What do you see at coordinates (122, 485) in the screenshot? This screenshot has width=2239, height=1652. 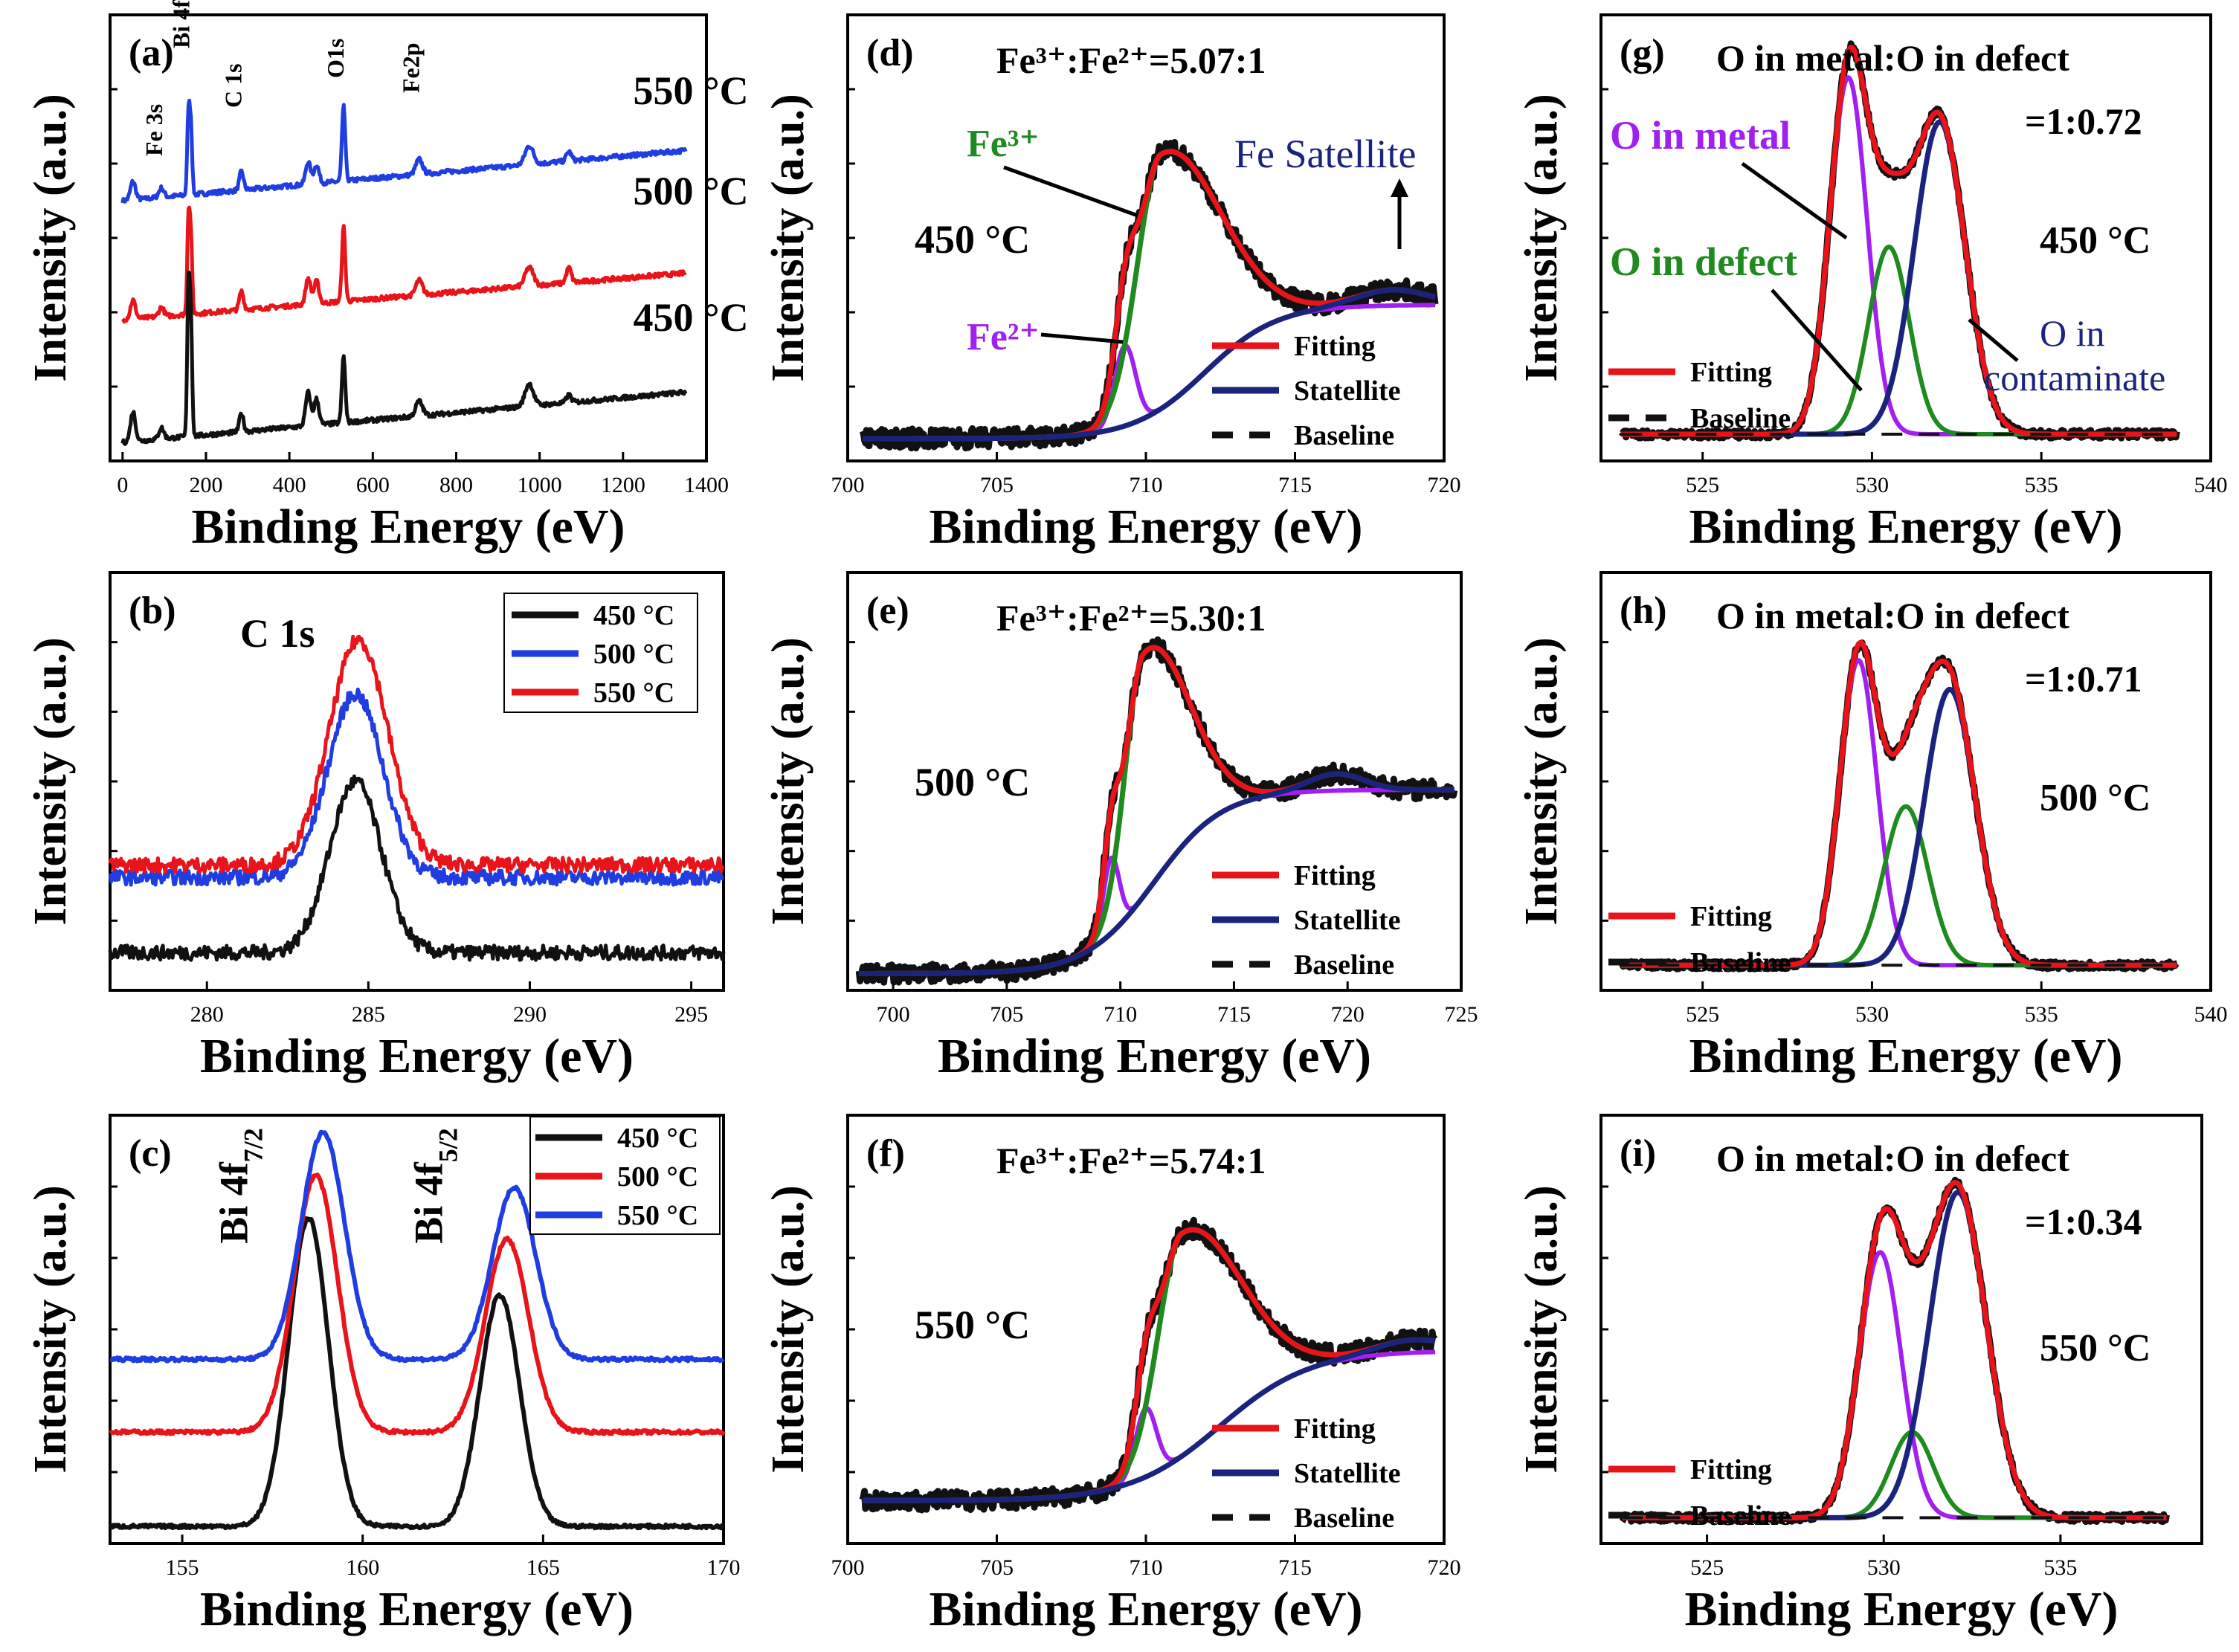 I see `x-tick-label: 0` at bounding box center [122, 485].